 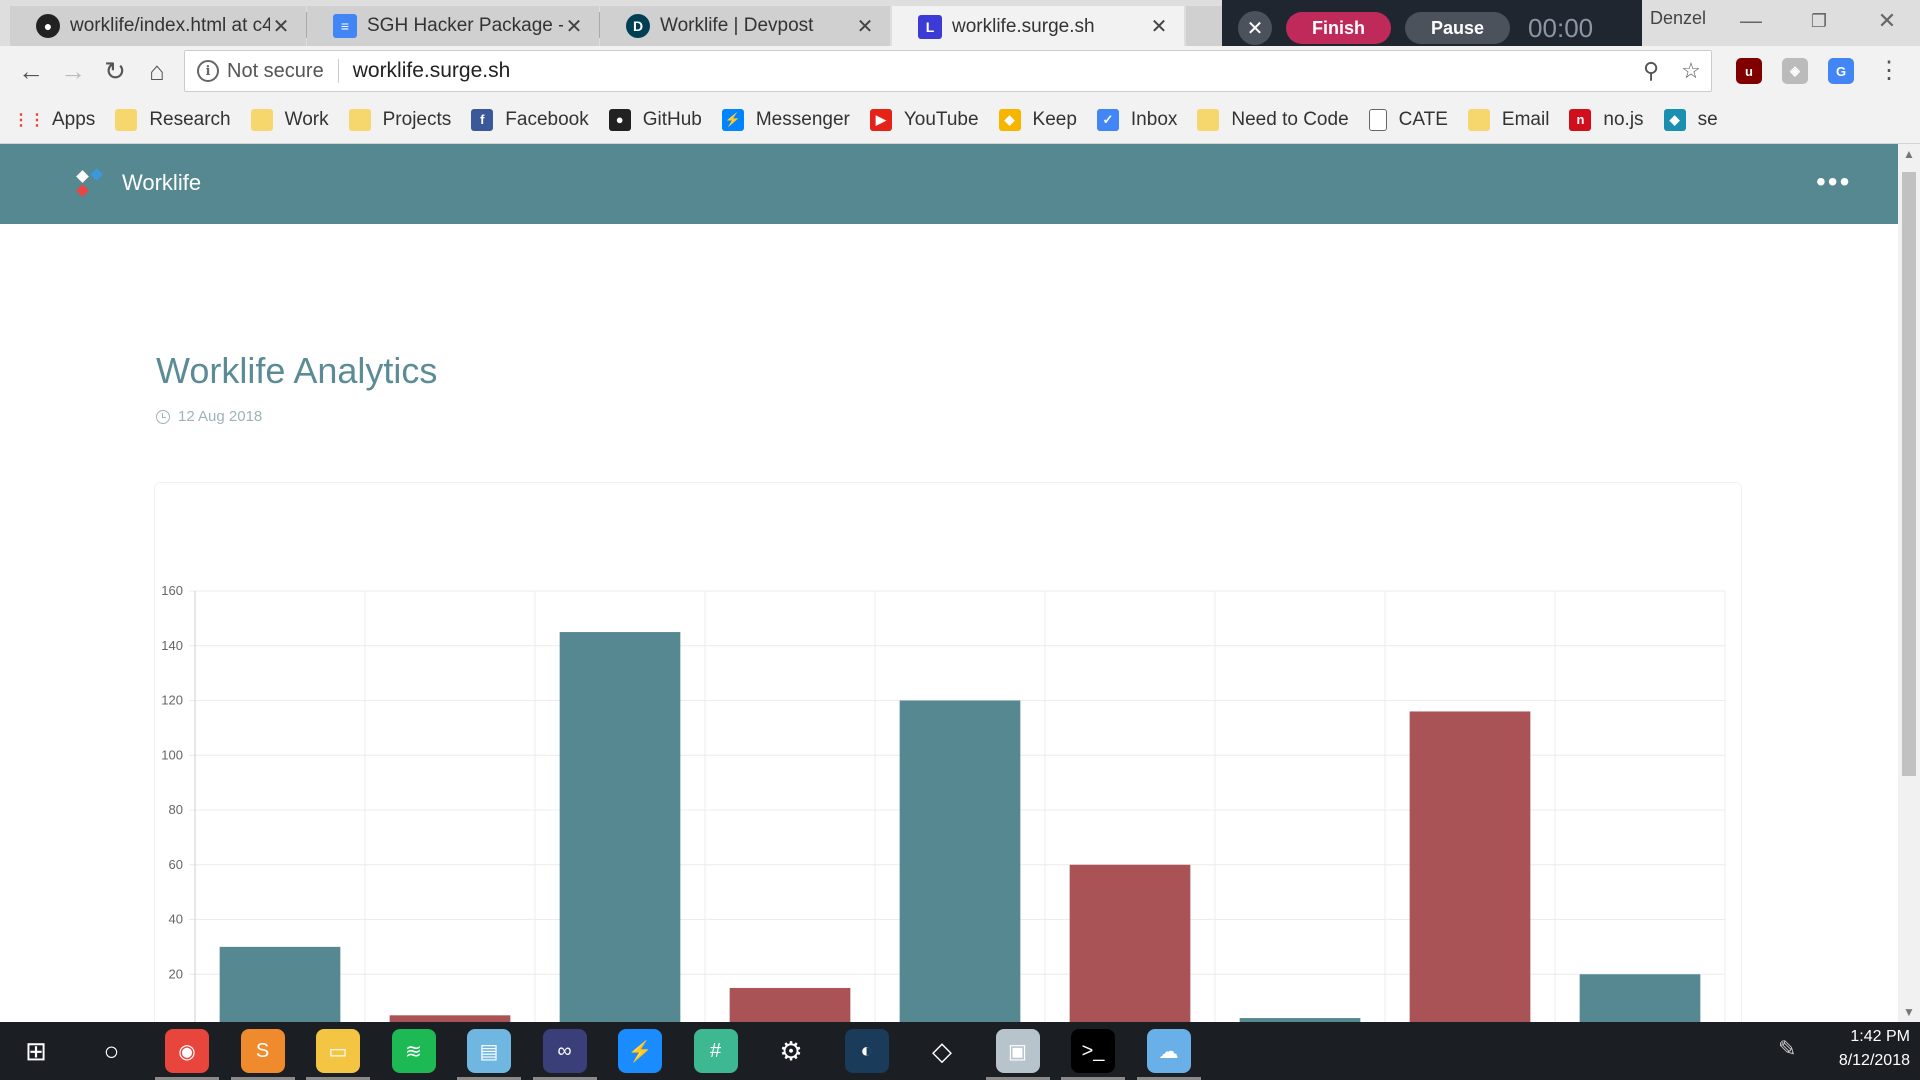 What do you see at coordinates (1023, 26) in the screenshot?
I see `tab-title: worklife.surge.sh` at bounding box center [1023, 26].